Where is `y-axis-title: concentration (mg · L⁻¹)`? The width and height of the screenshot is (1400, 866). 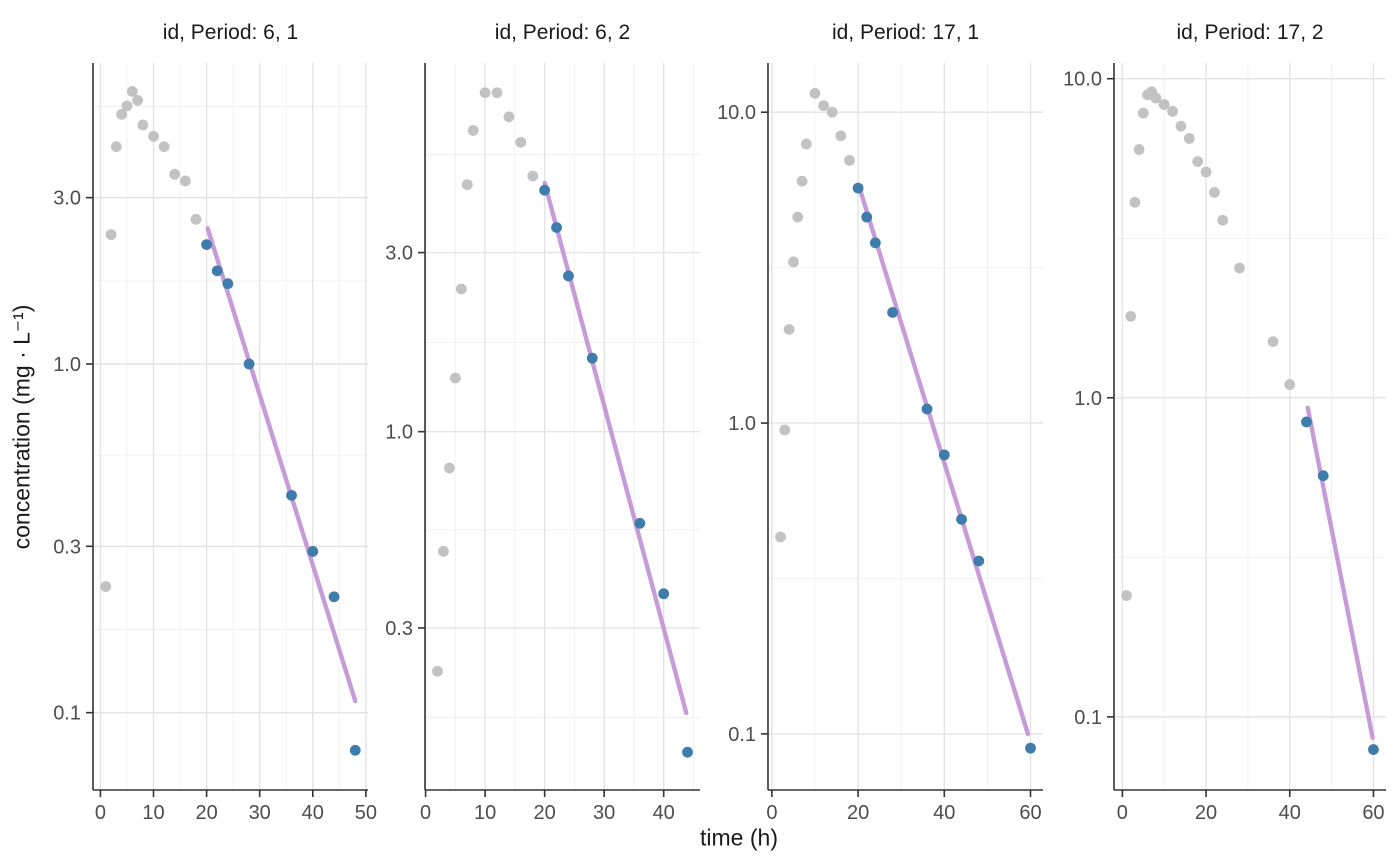 y-axis-title: concentration (mg · L⁻¹) is located at coordinates (21, 427).